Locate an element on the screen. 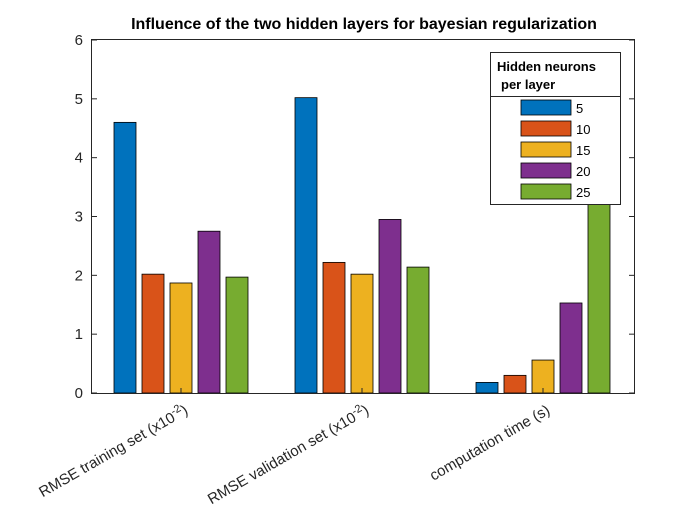 This screenshot has height=525, width=700. bar-15-cat1 is located at coordinates (181, 338).